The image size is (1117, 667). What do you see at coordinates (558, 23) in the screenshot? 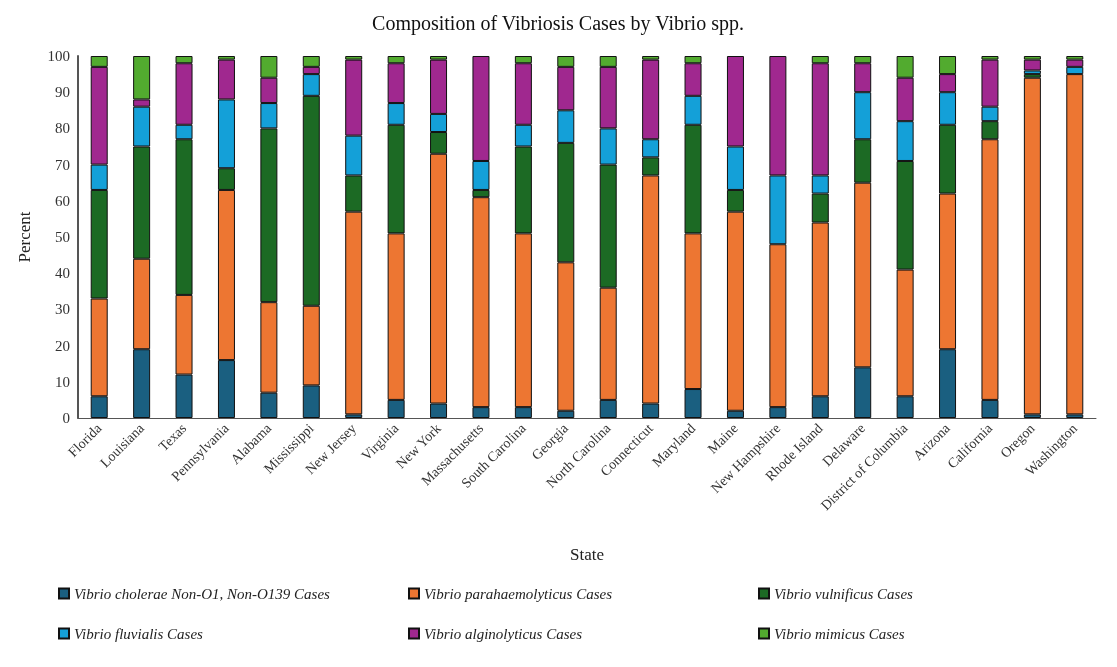
I see `chart-title: Composition of Vibriosis Cases by Vibrio spp.` at bounding box center [558, 23].